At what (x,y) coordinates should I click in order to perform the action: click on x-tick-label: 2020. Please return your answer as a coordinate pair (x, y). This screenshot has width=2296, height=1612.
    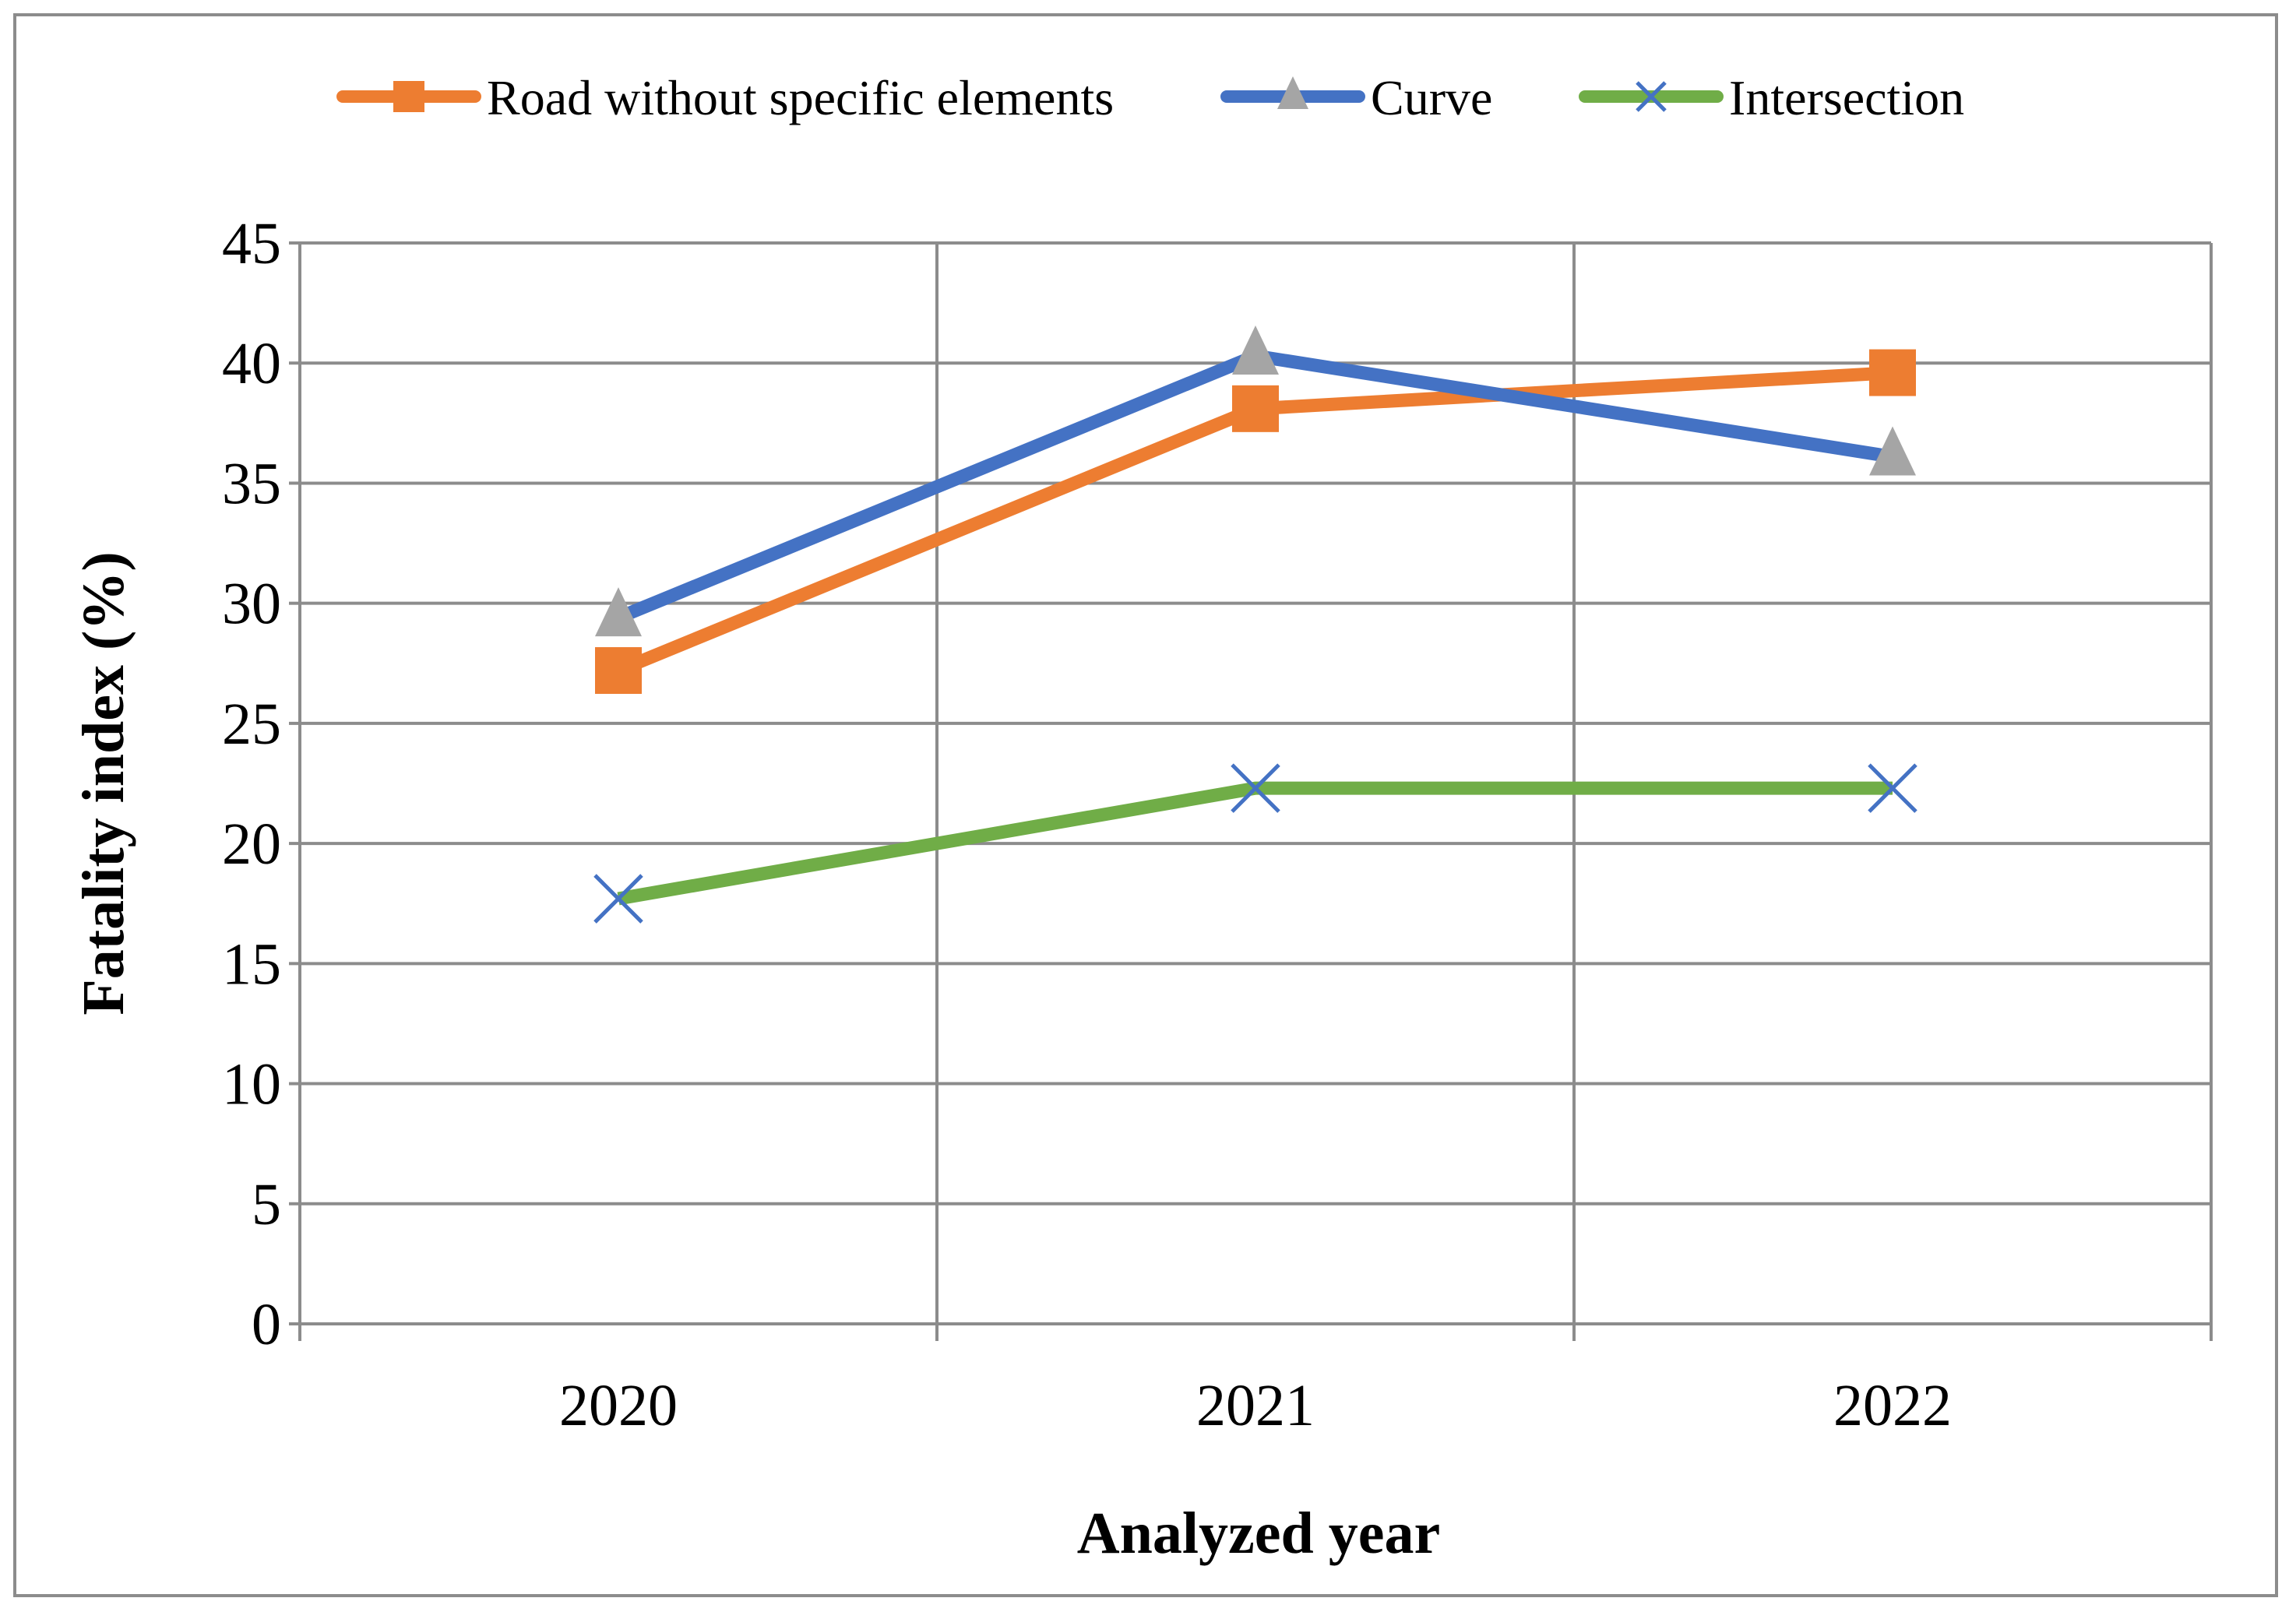
    Looking at the image, I should click on (618, 1405).